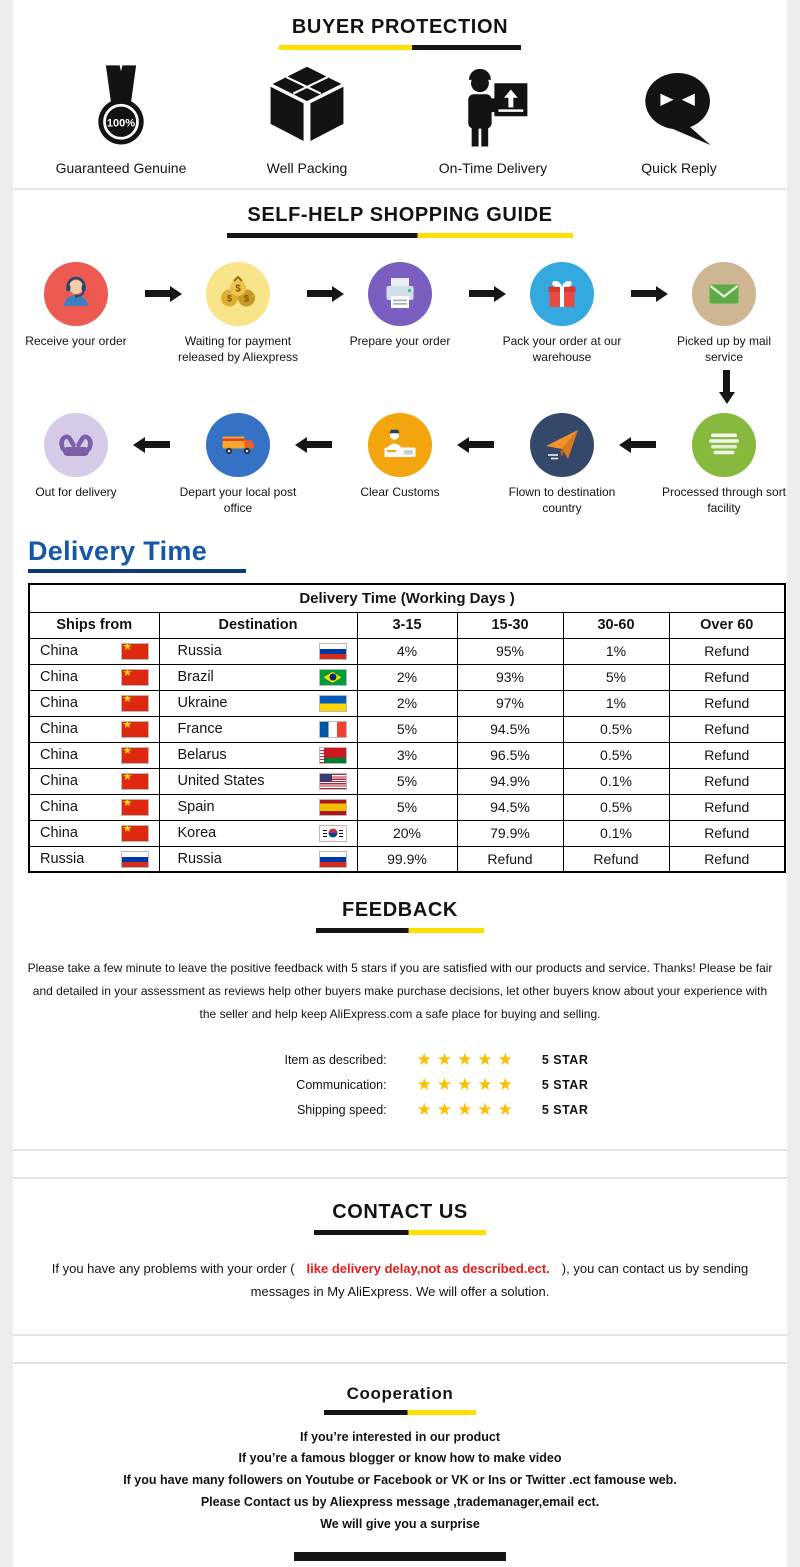 Image resolution: width=800 pixels, height=1567 pixels. Describe the element at coordinates (679, 168) in the screenshot. I see `feature-label: Quick Reply` at that location.